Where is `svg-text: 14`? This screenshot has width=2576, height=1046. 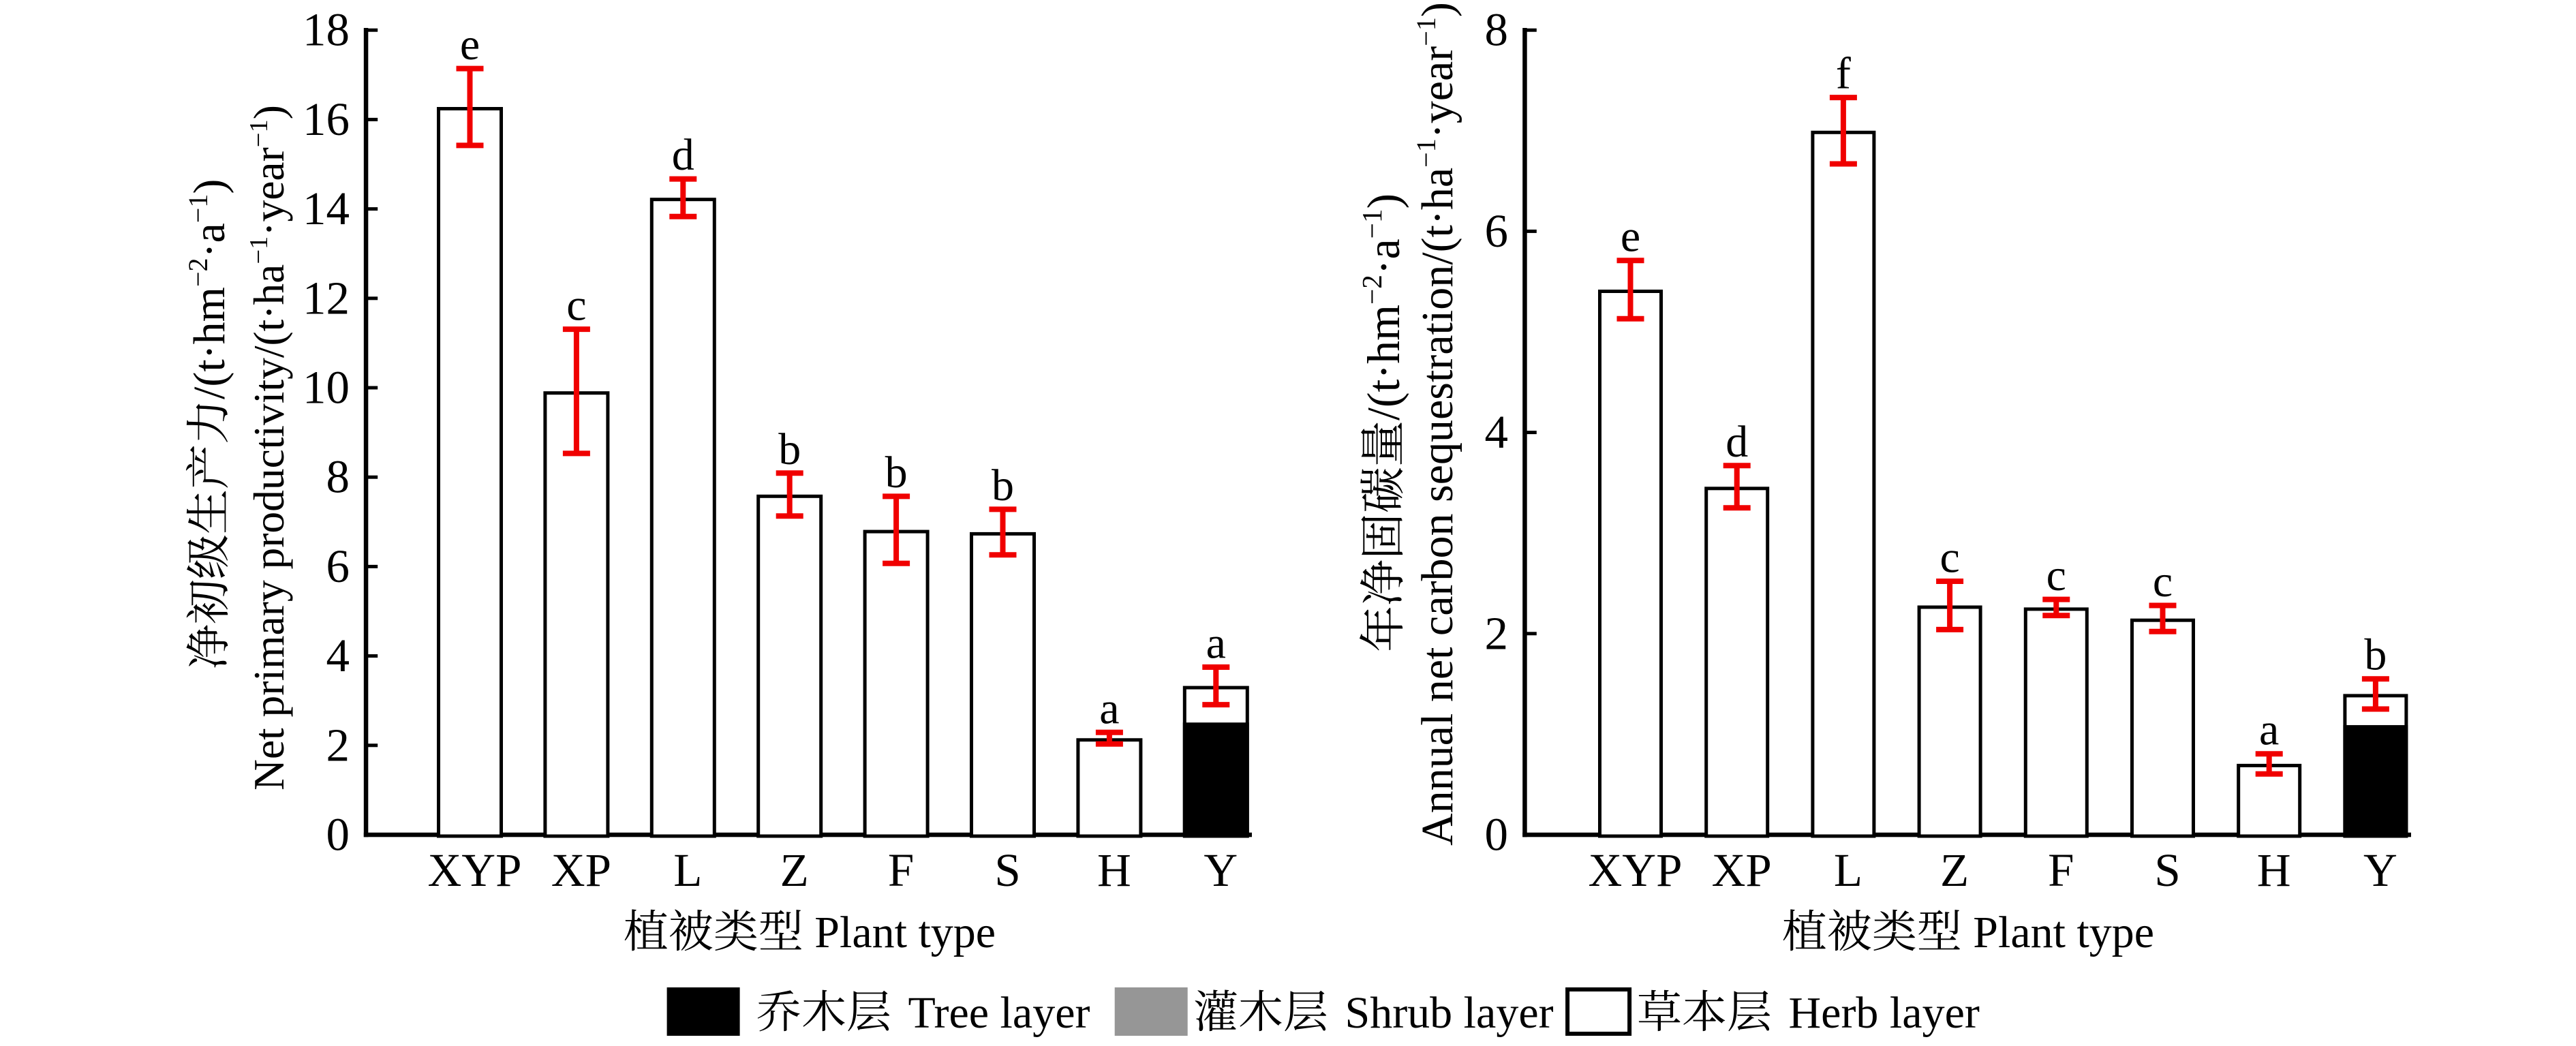 svg-text: 14 is located at coordinates (326, 208).